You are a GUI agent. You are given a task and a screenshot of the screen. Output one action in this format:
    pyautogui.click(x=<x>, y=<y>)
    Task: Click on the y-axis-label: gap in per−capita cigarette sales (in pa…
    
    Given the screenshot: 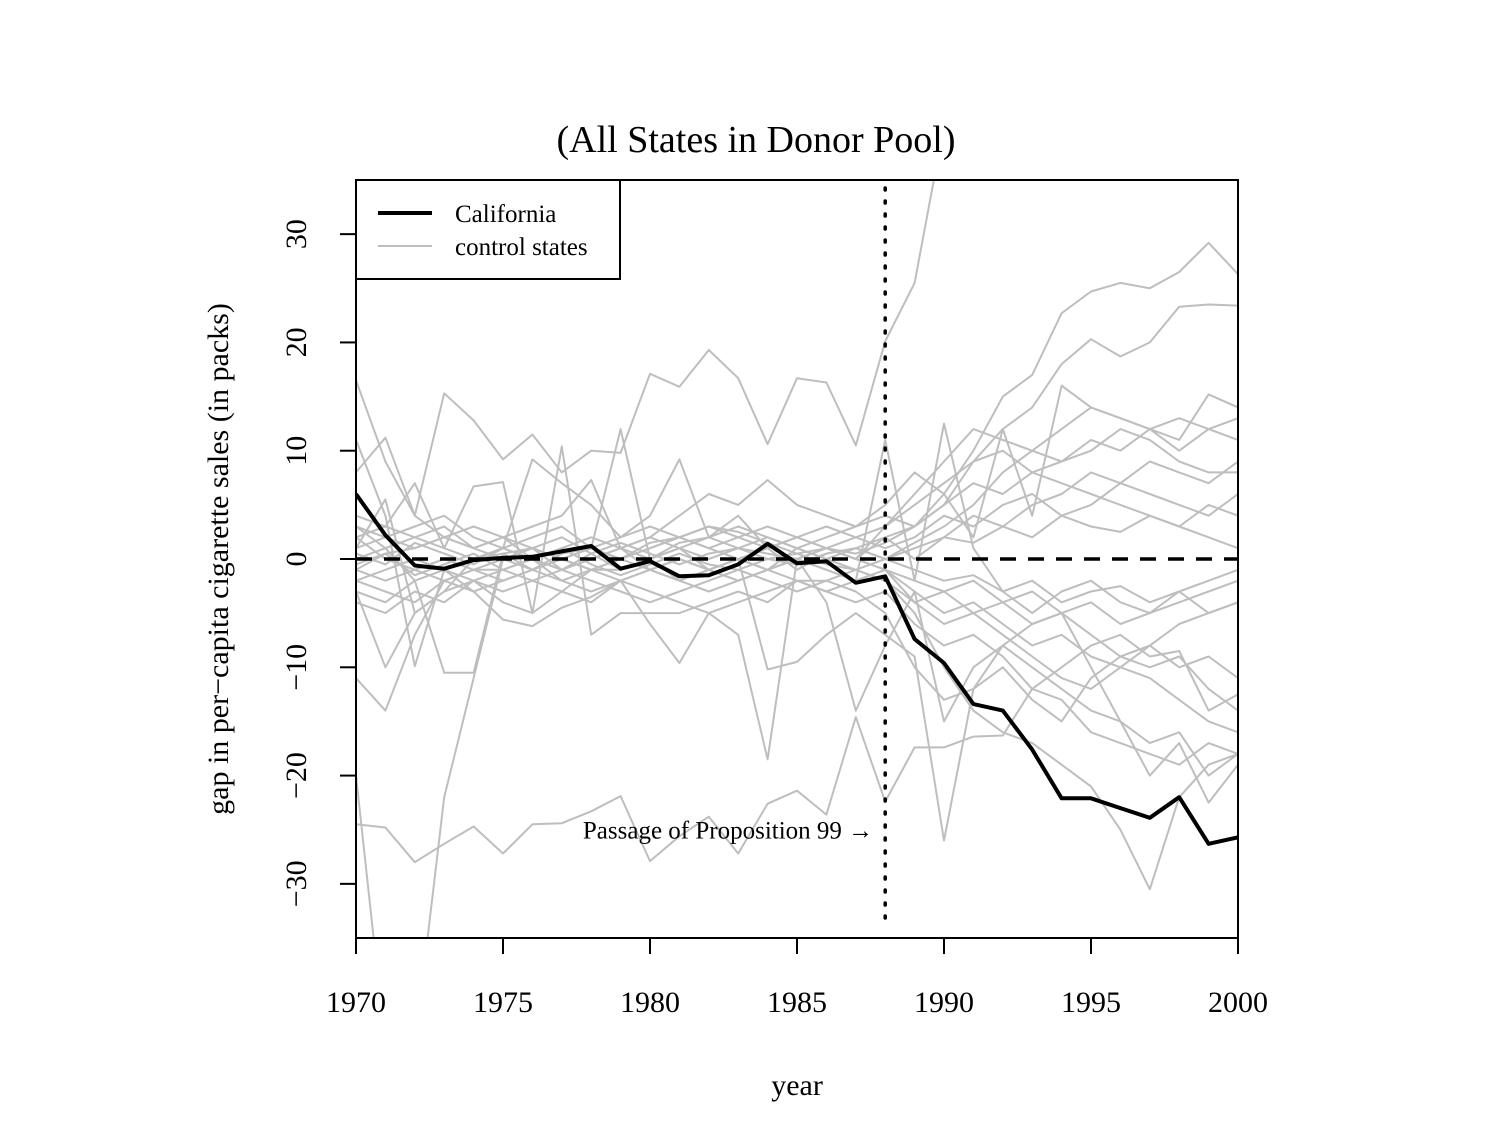 What is the action you would take?
    pyautogui.click(x=218, y=559)
    